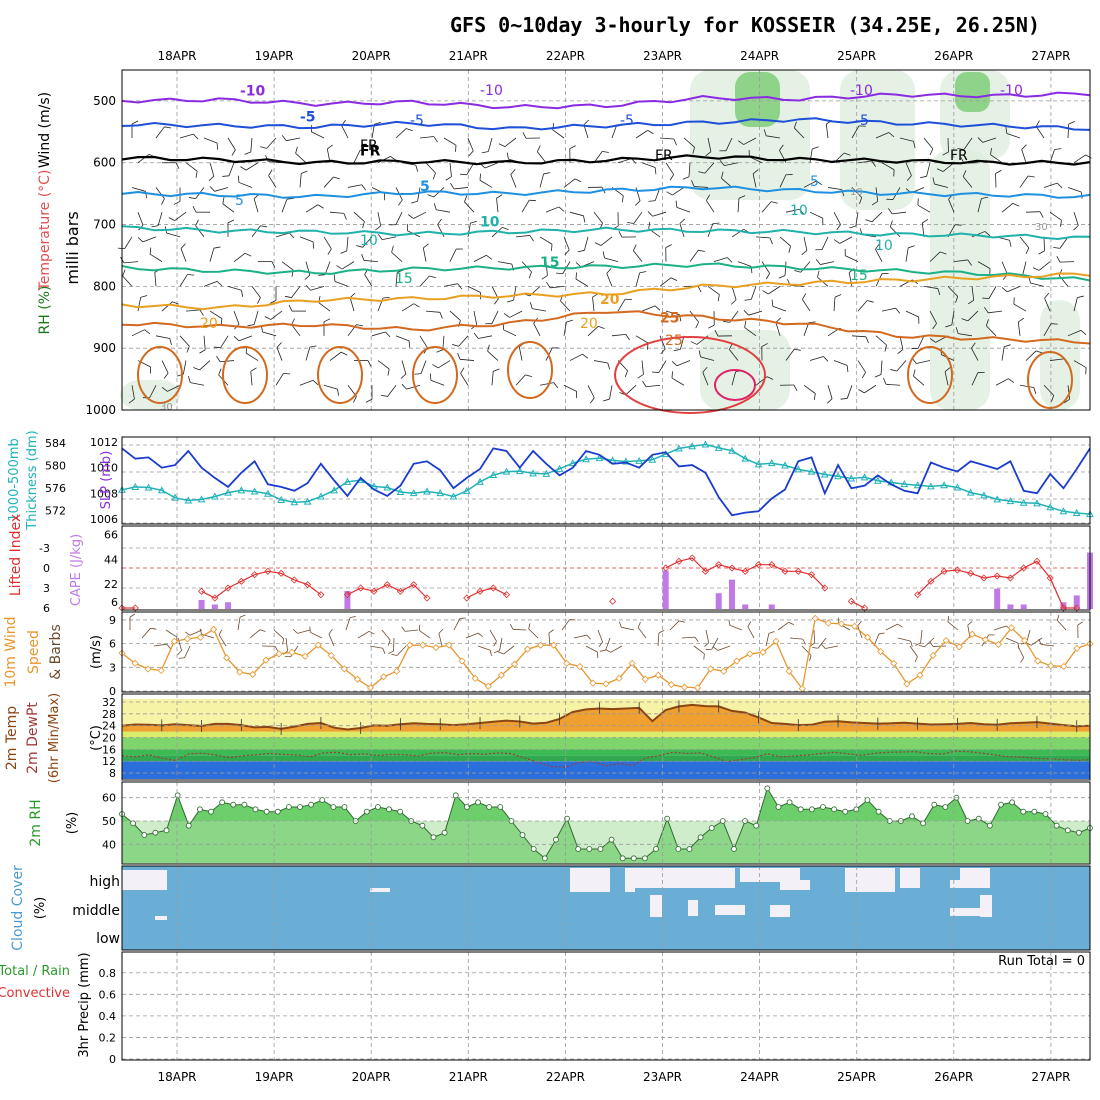 The width and height of the screenshot is (1100, 1100). I want to click on y-tick-label: 580, so click(55, 465).